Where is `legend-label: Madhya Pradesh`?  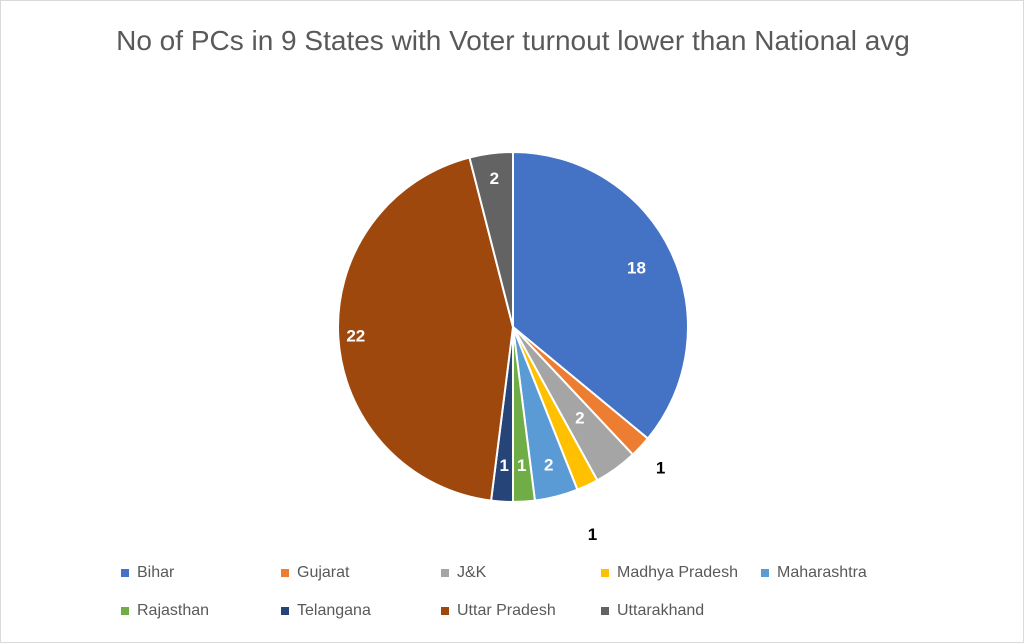
legend-label: Madhya Pradesh is located at coordinates (677, 572).